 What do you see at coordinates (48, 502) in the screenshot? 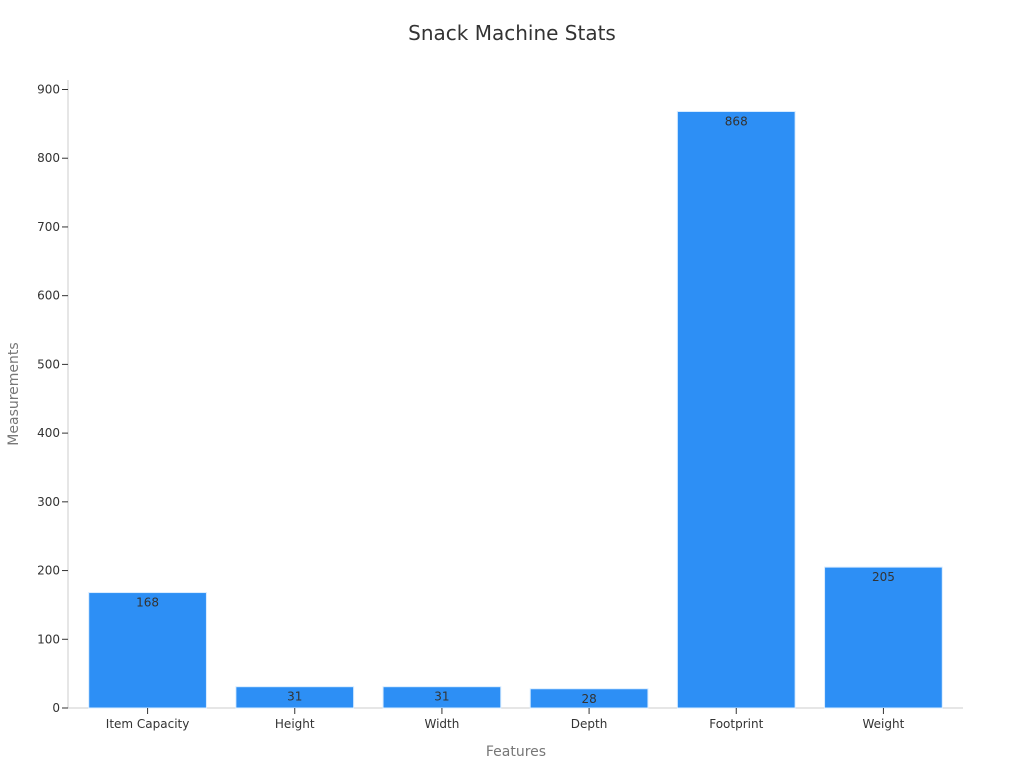
I see `y-tick-label: 300` at bounding box center [48, 502].